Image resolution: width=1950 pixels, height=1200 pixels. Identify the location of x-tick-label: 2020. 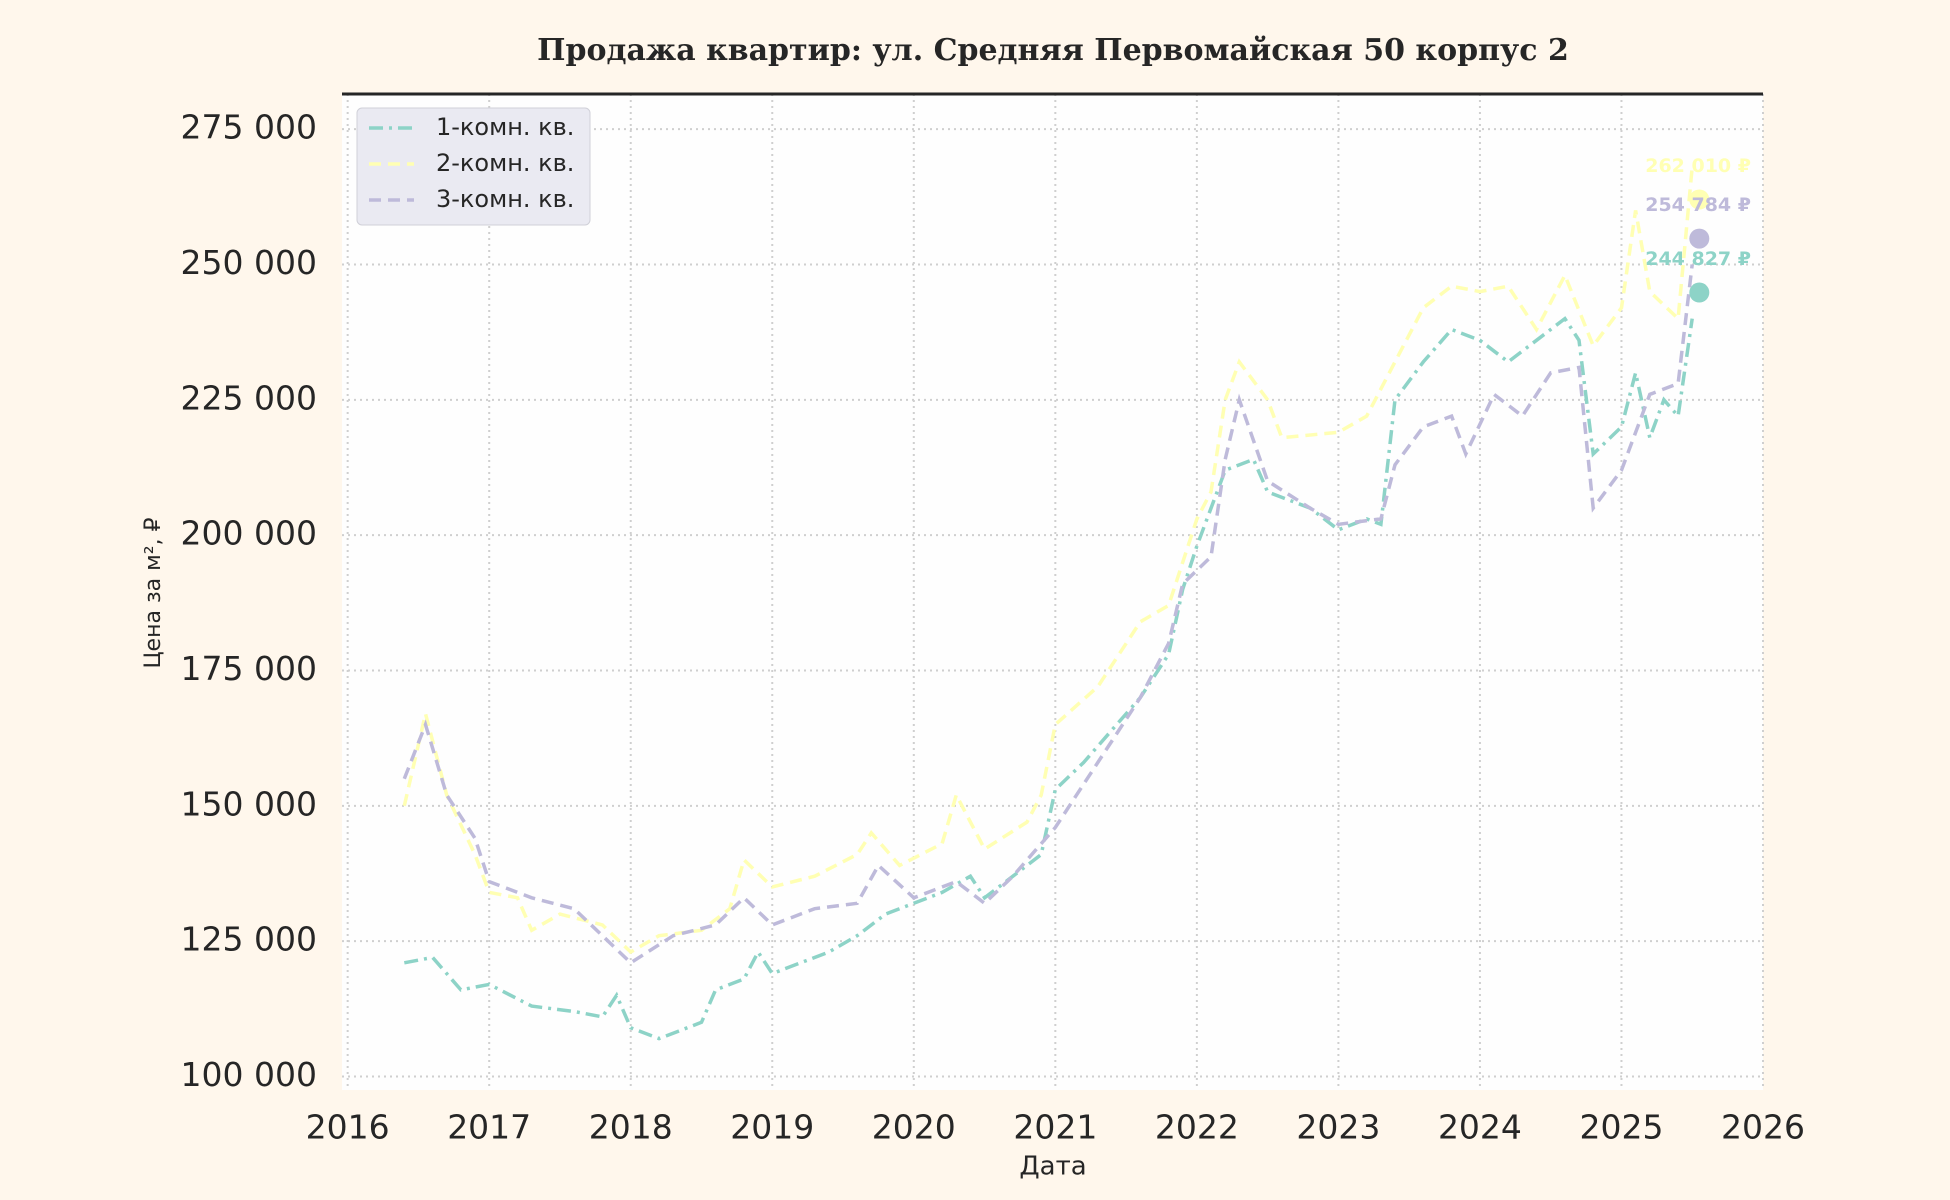
(914, 1127).